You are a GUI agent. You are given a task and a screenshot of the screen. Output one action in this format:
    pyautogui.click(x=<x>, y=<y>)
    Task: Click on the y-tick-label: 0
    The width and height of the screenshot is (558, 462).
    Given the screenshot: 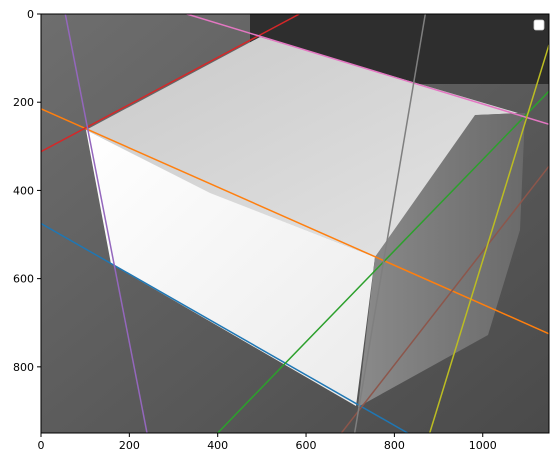 What is the action you would take?
    pyautogui.click(x=30, y=14)
    